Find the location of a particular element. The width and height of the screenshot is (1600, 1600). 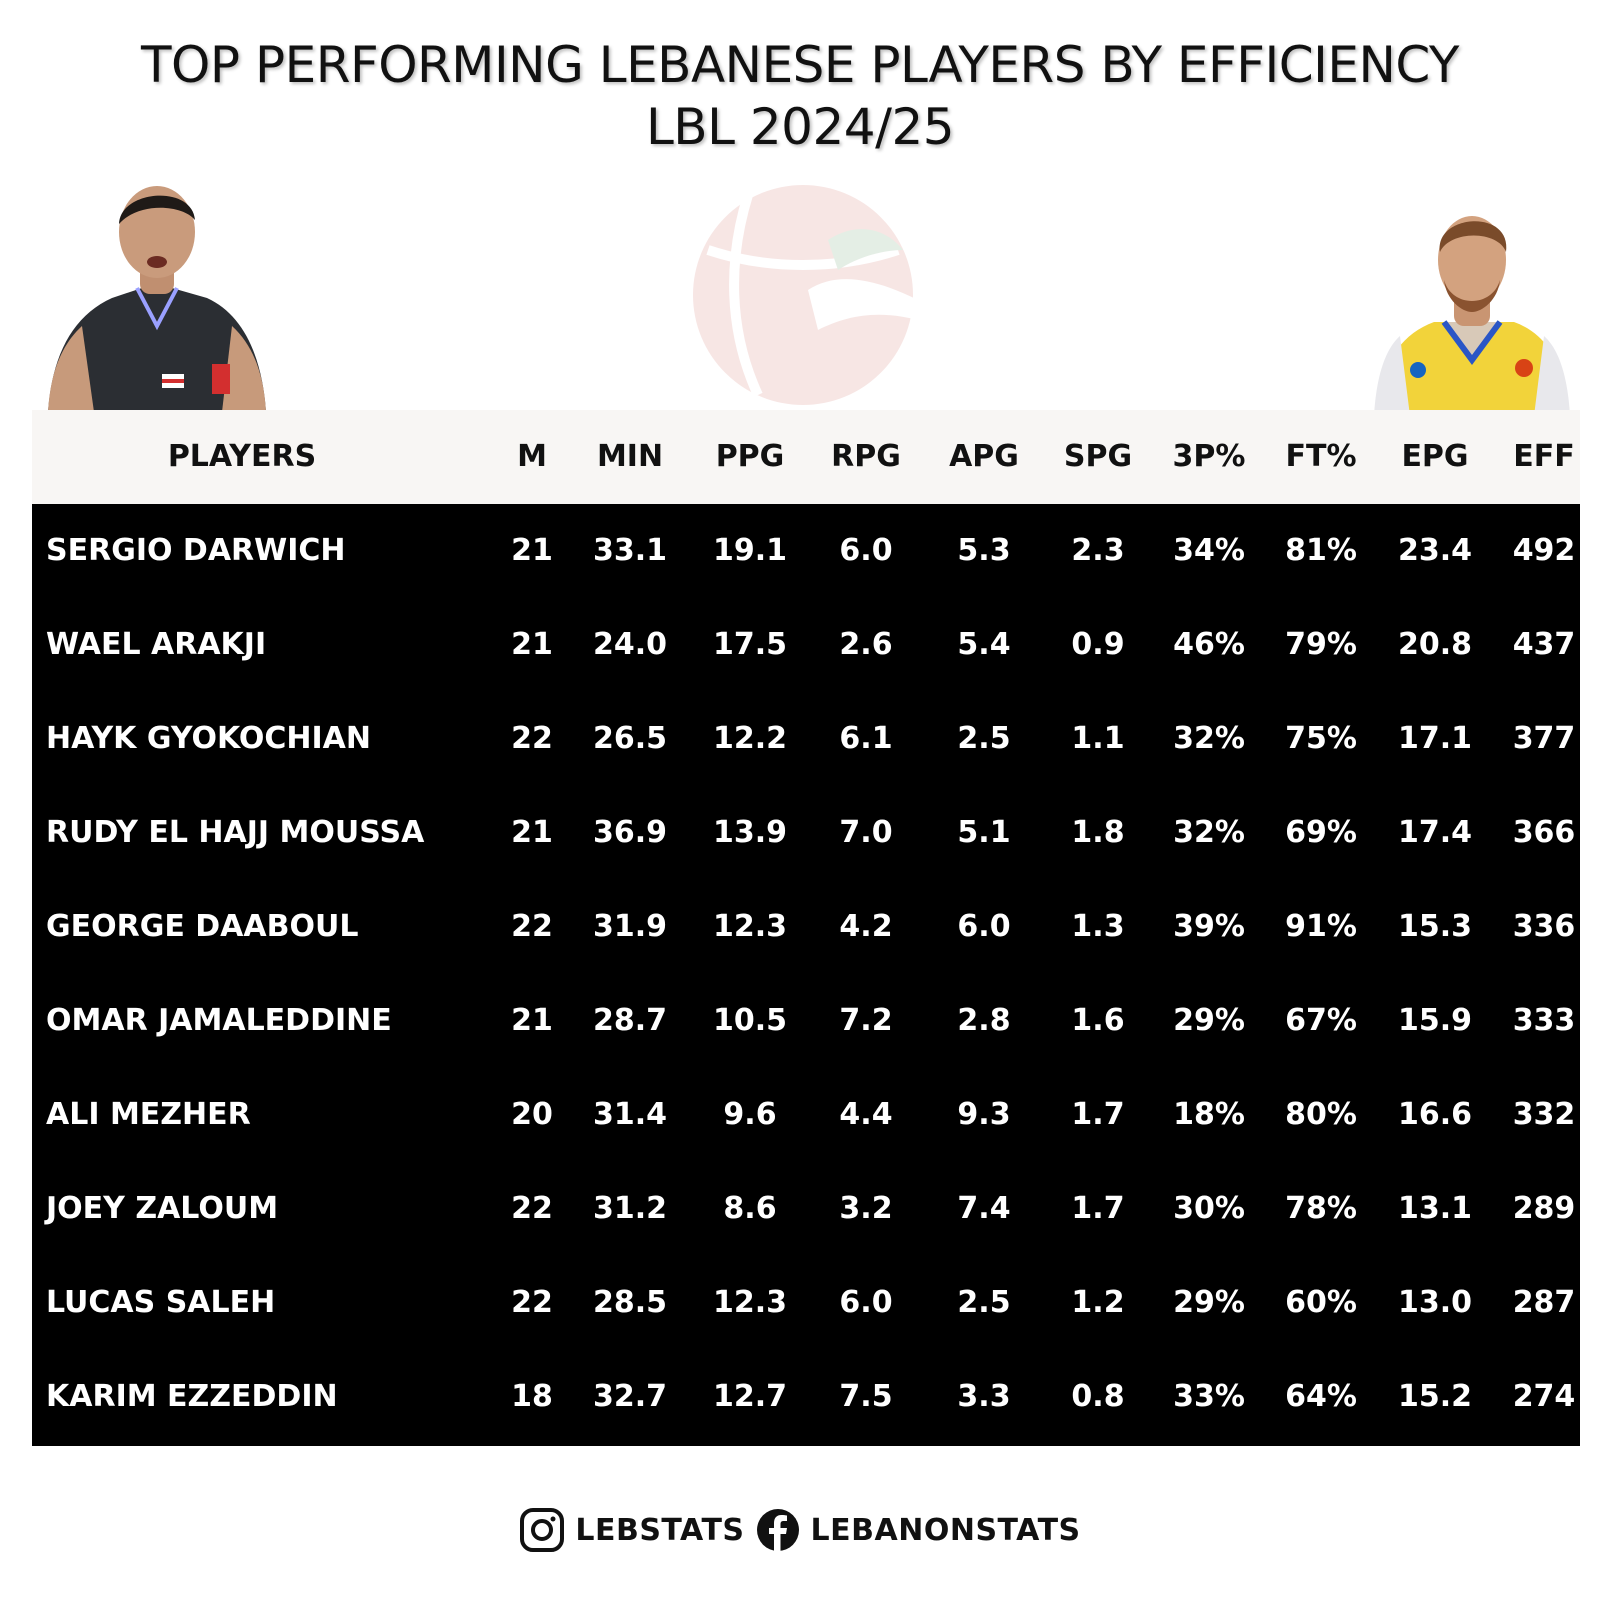

header-apg: APG is located at coordinates (984, 456).